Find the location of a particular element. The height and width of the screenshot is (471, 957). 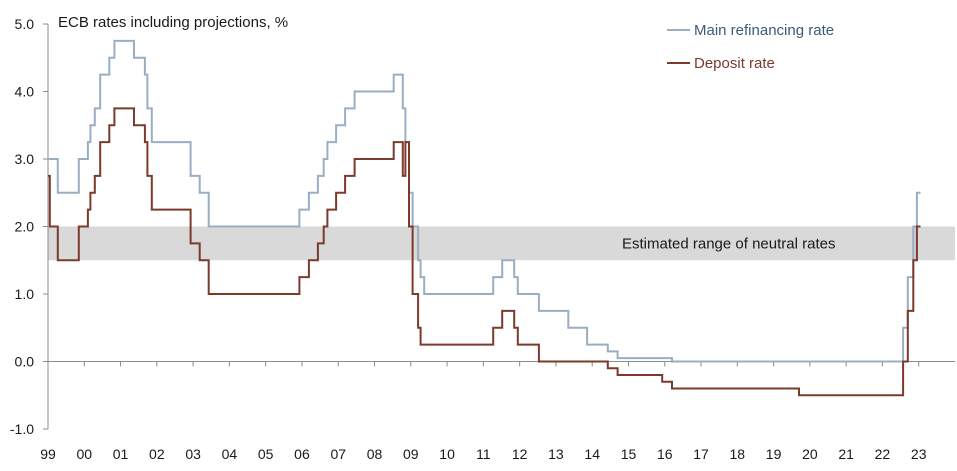

x-tick-label: 01 is located at coordinates (121, 454).